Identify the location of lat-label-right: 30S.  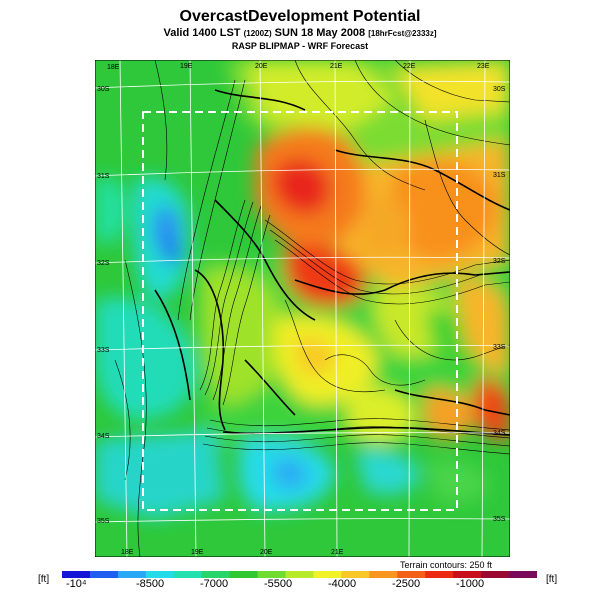
(499, 89).